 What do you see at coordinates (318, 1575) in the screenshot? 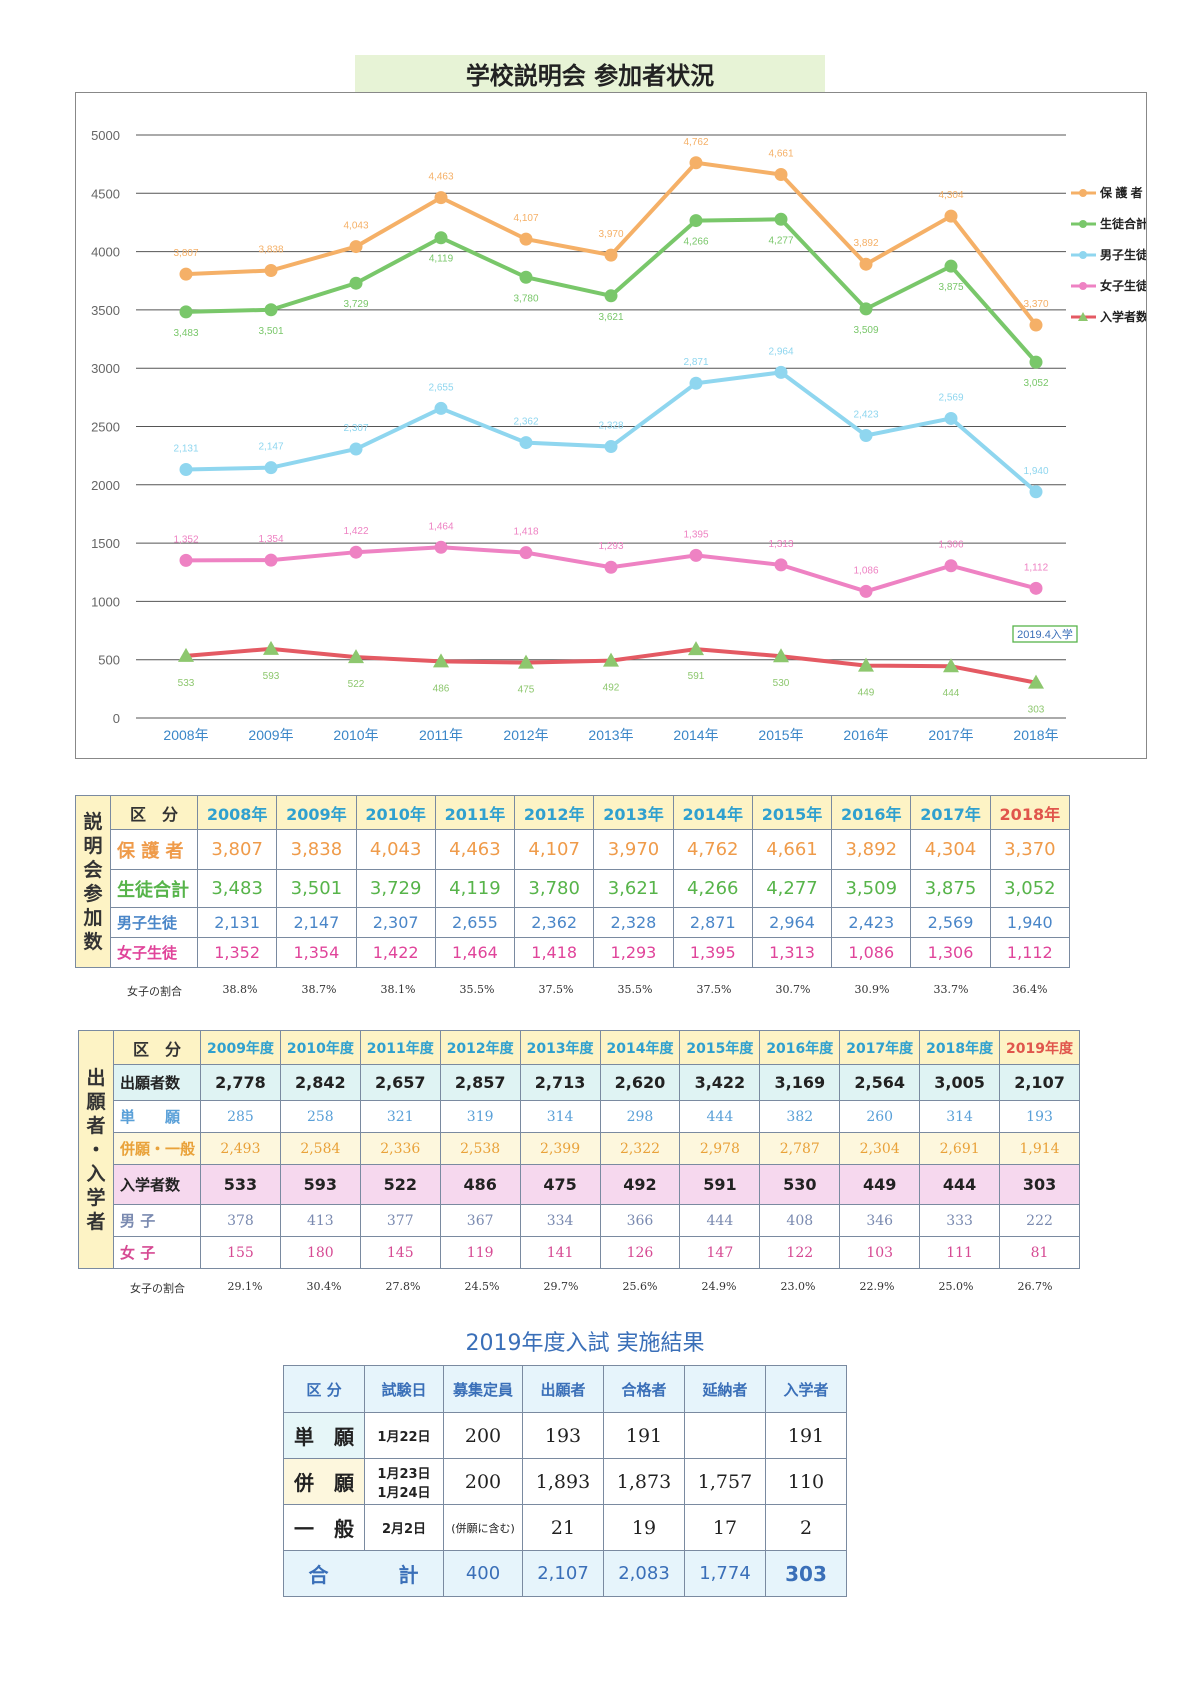
I see `total-label-a: 合` at bounding box center [318, 1575].